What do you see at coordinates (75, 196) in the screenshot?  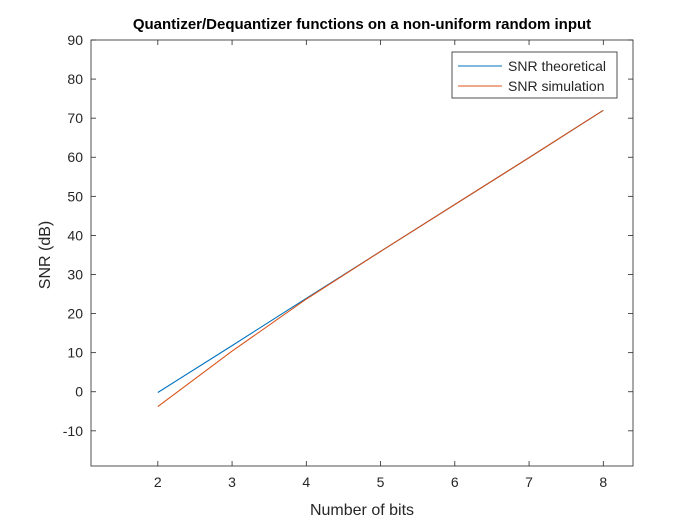 I see `y-tick-label: 50` at bounding box center [75, 196].